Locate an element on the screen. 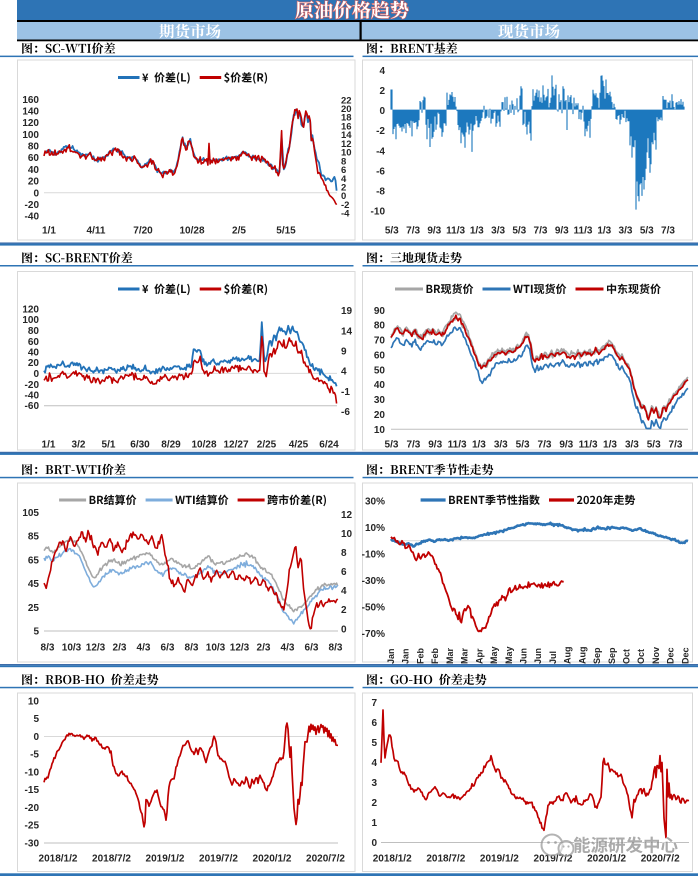  svg-text: 10% is located at coordinates (375, 528).